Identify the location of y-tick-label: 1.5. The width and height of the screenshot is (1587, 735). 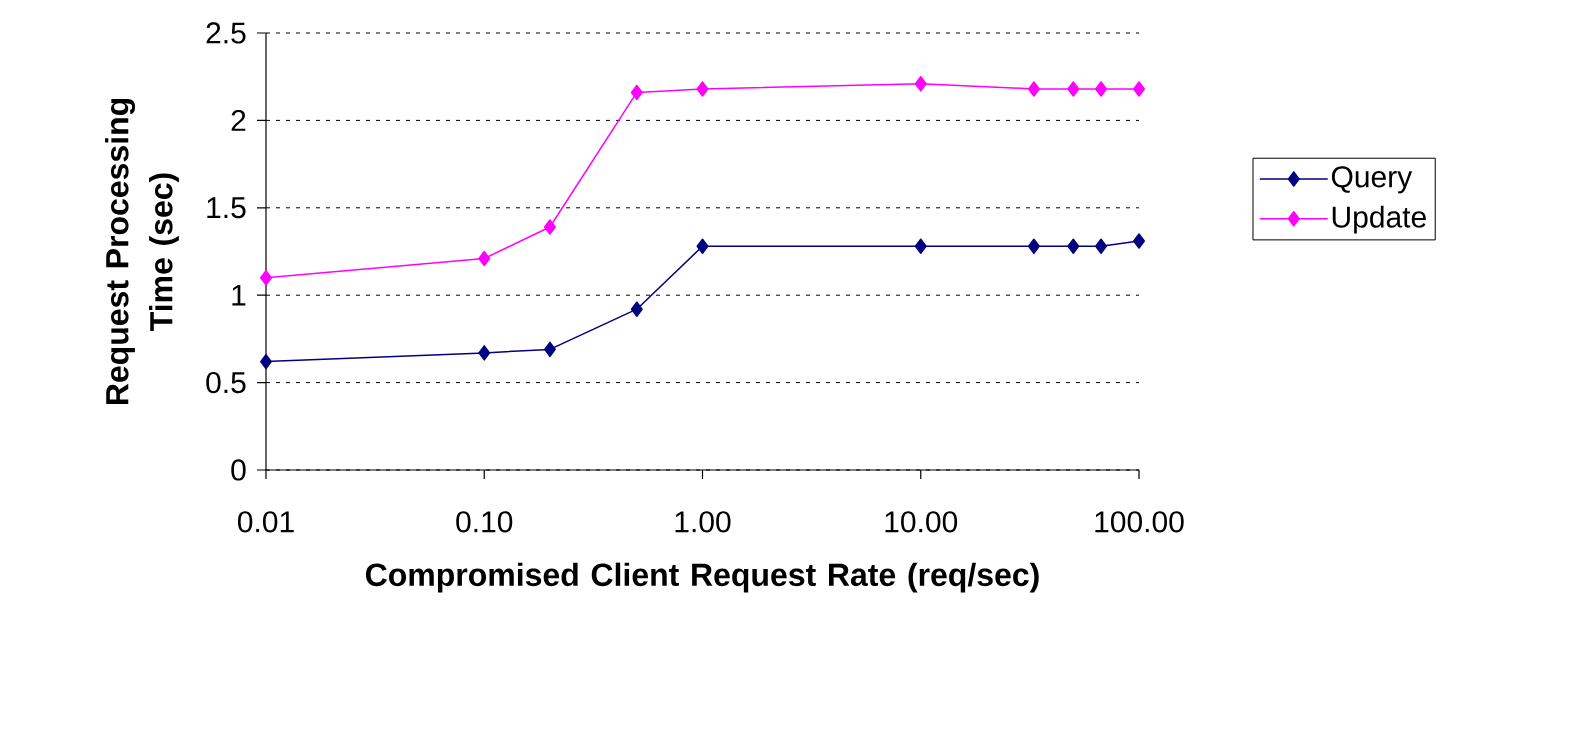
(226, 208).